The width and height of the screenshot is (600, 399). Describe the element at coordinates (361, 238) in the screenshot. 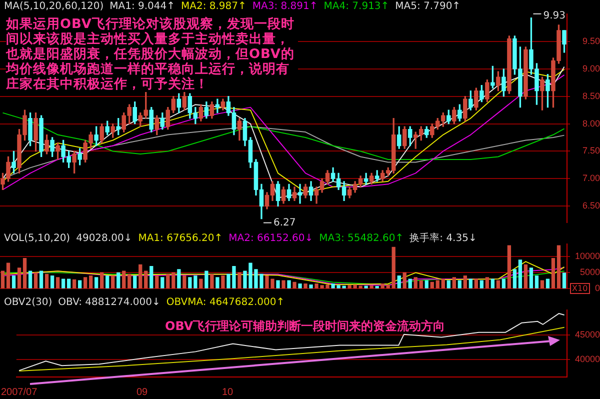

I see `annotation: MA3: 55482.60↑` at that location.